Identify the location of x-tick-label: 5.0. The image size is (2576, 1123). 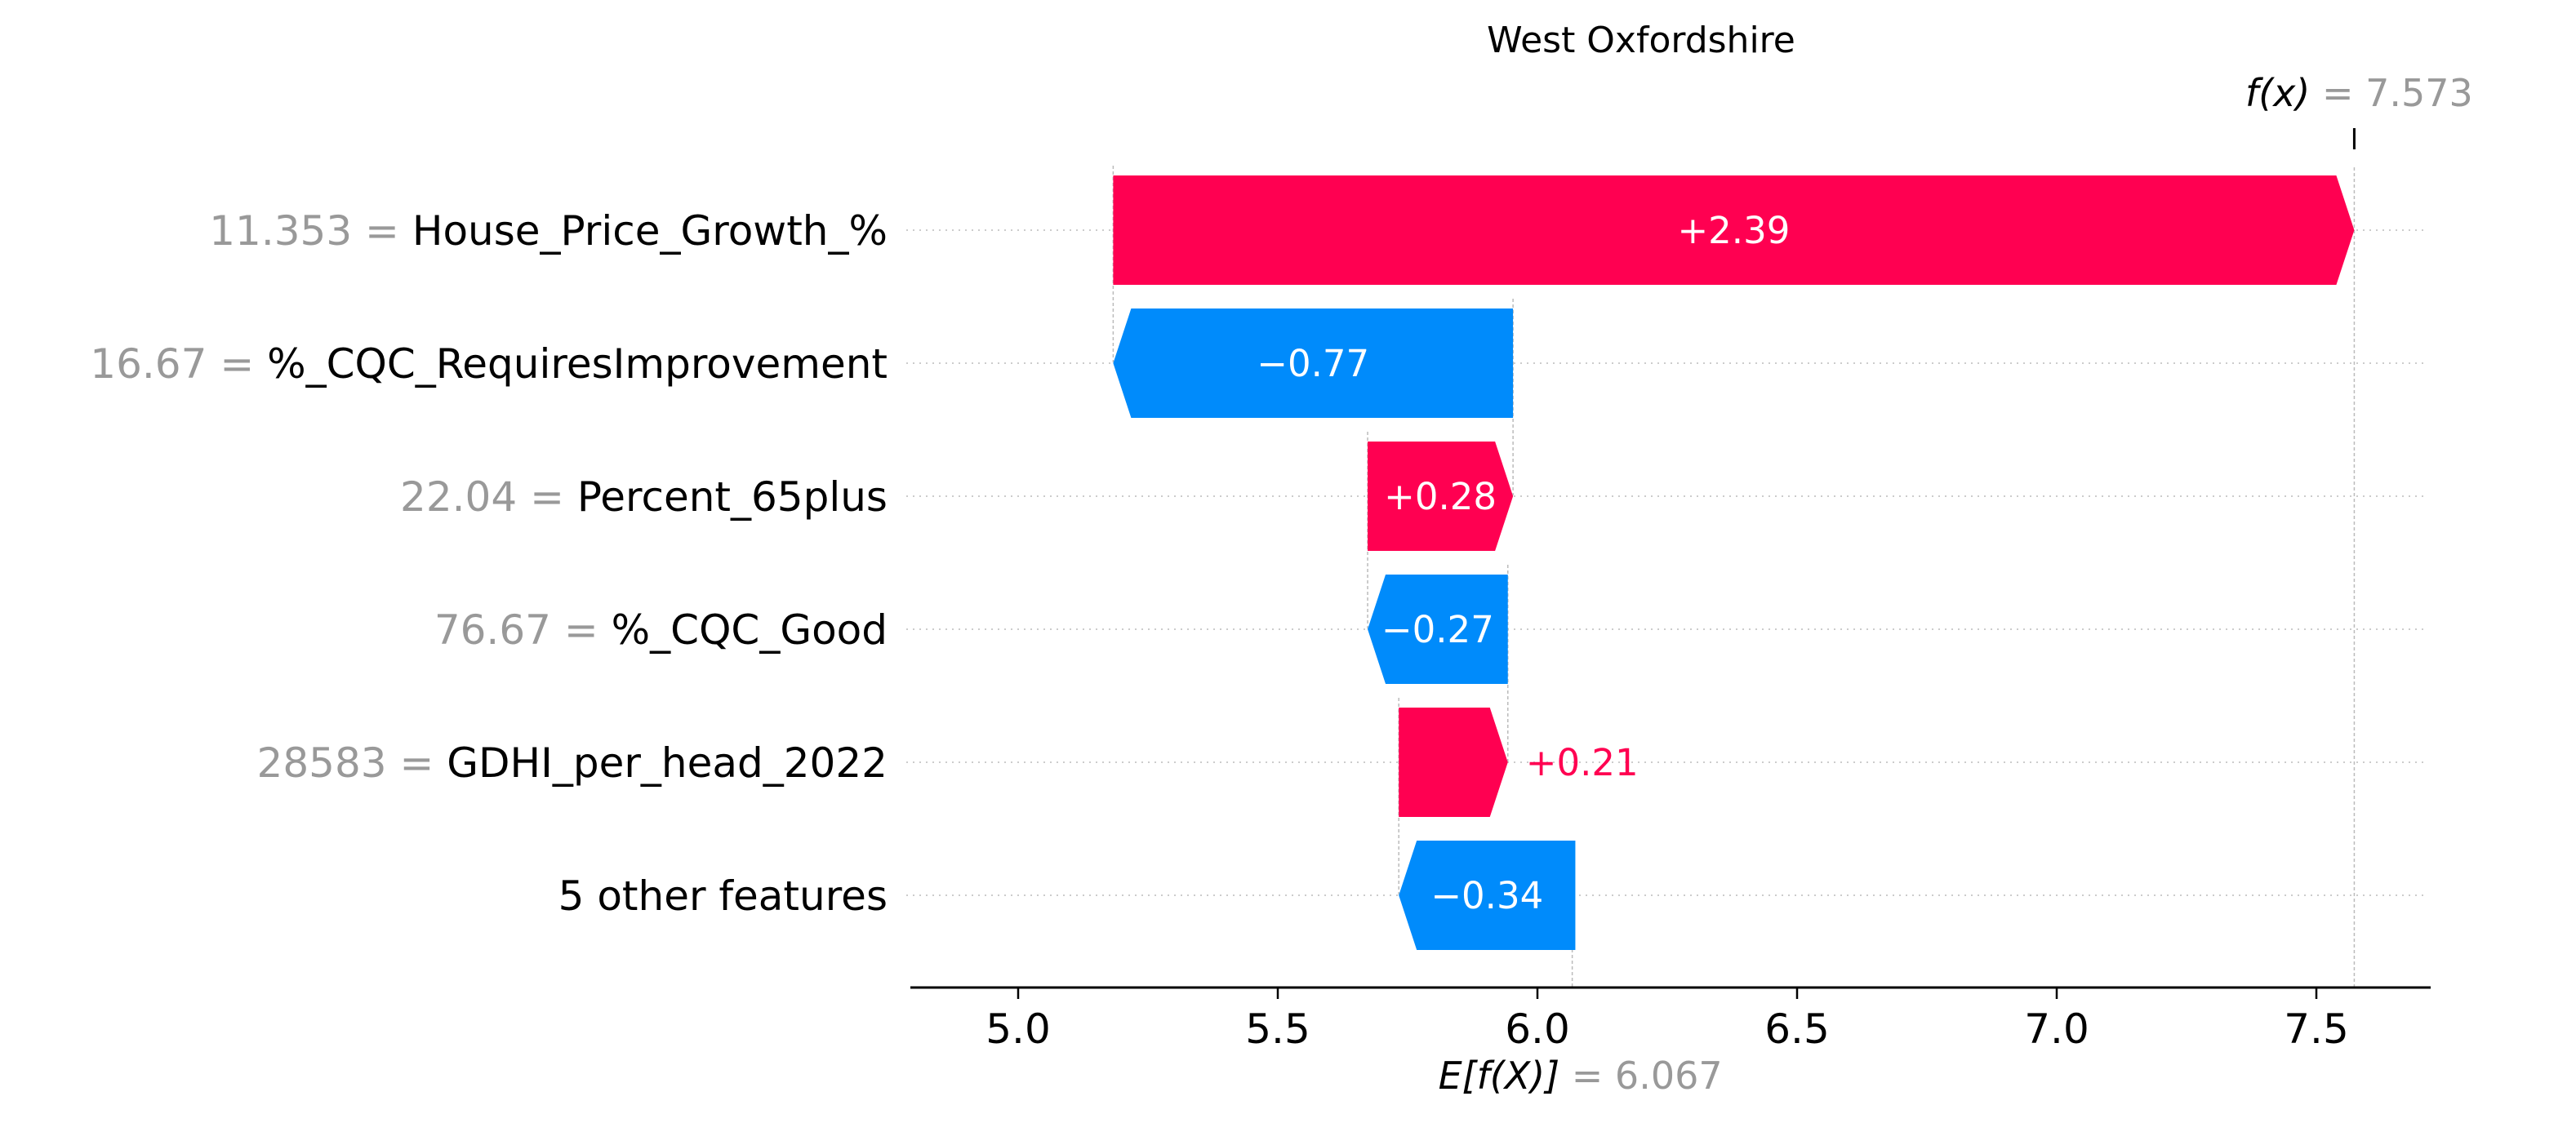
(1018, 1029).